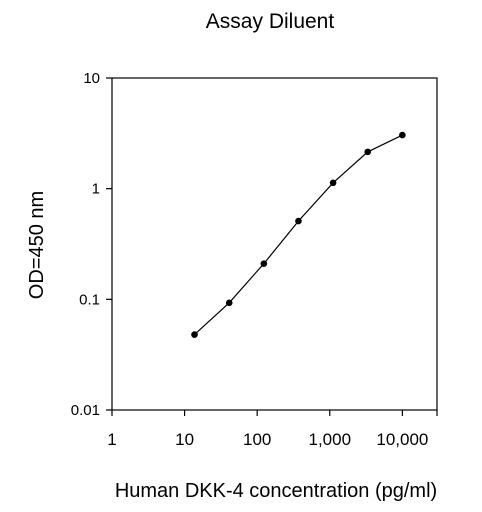 This screenshot has height=512, width=482. Describe the element at coordinates (402, 439) in the screenshot. I see `x-tick-label: 10,000` at that location.